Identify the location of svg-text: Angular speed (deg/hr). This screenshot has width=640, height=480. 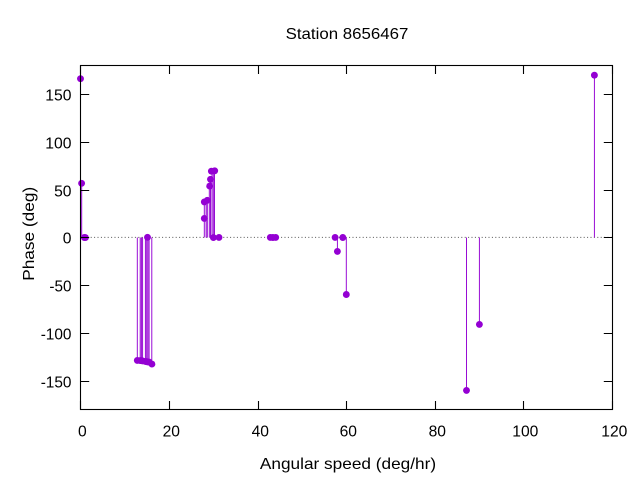
(348, 464).